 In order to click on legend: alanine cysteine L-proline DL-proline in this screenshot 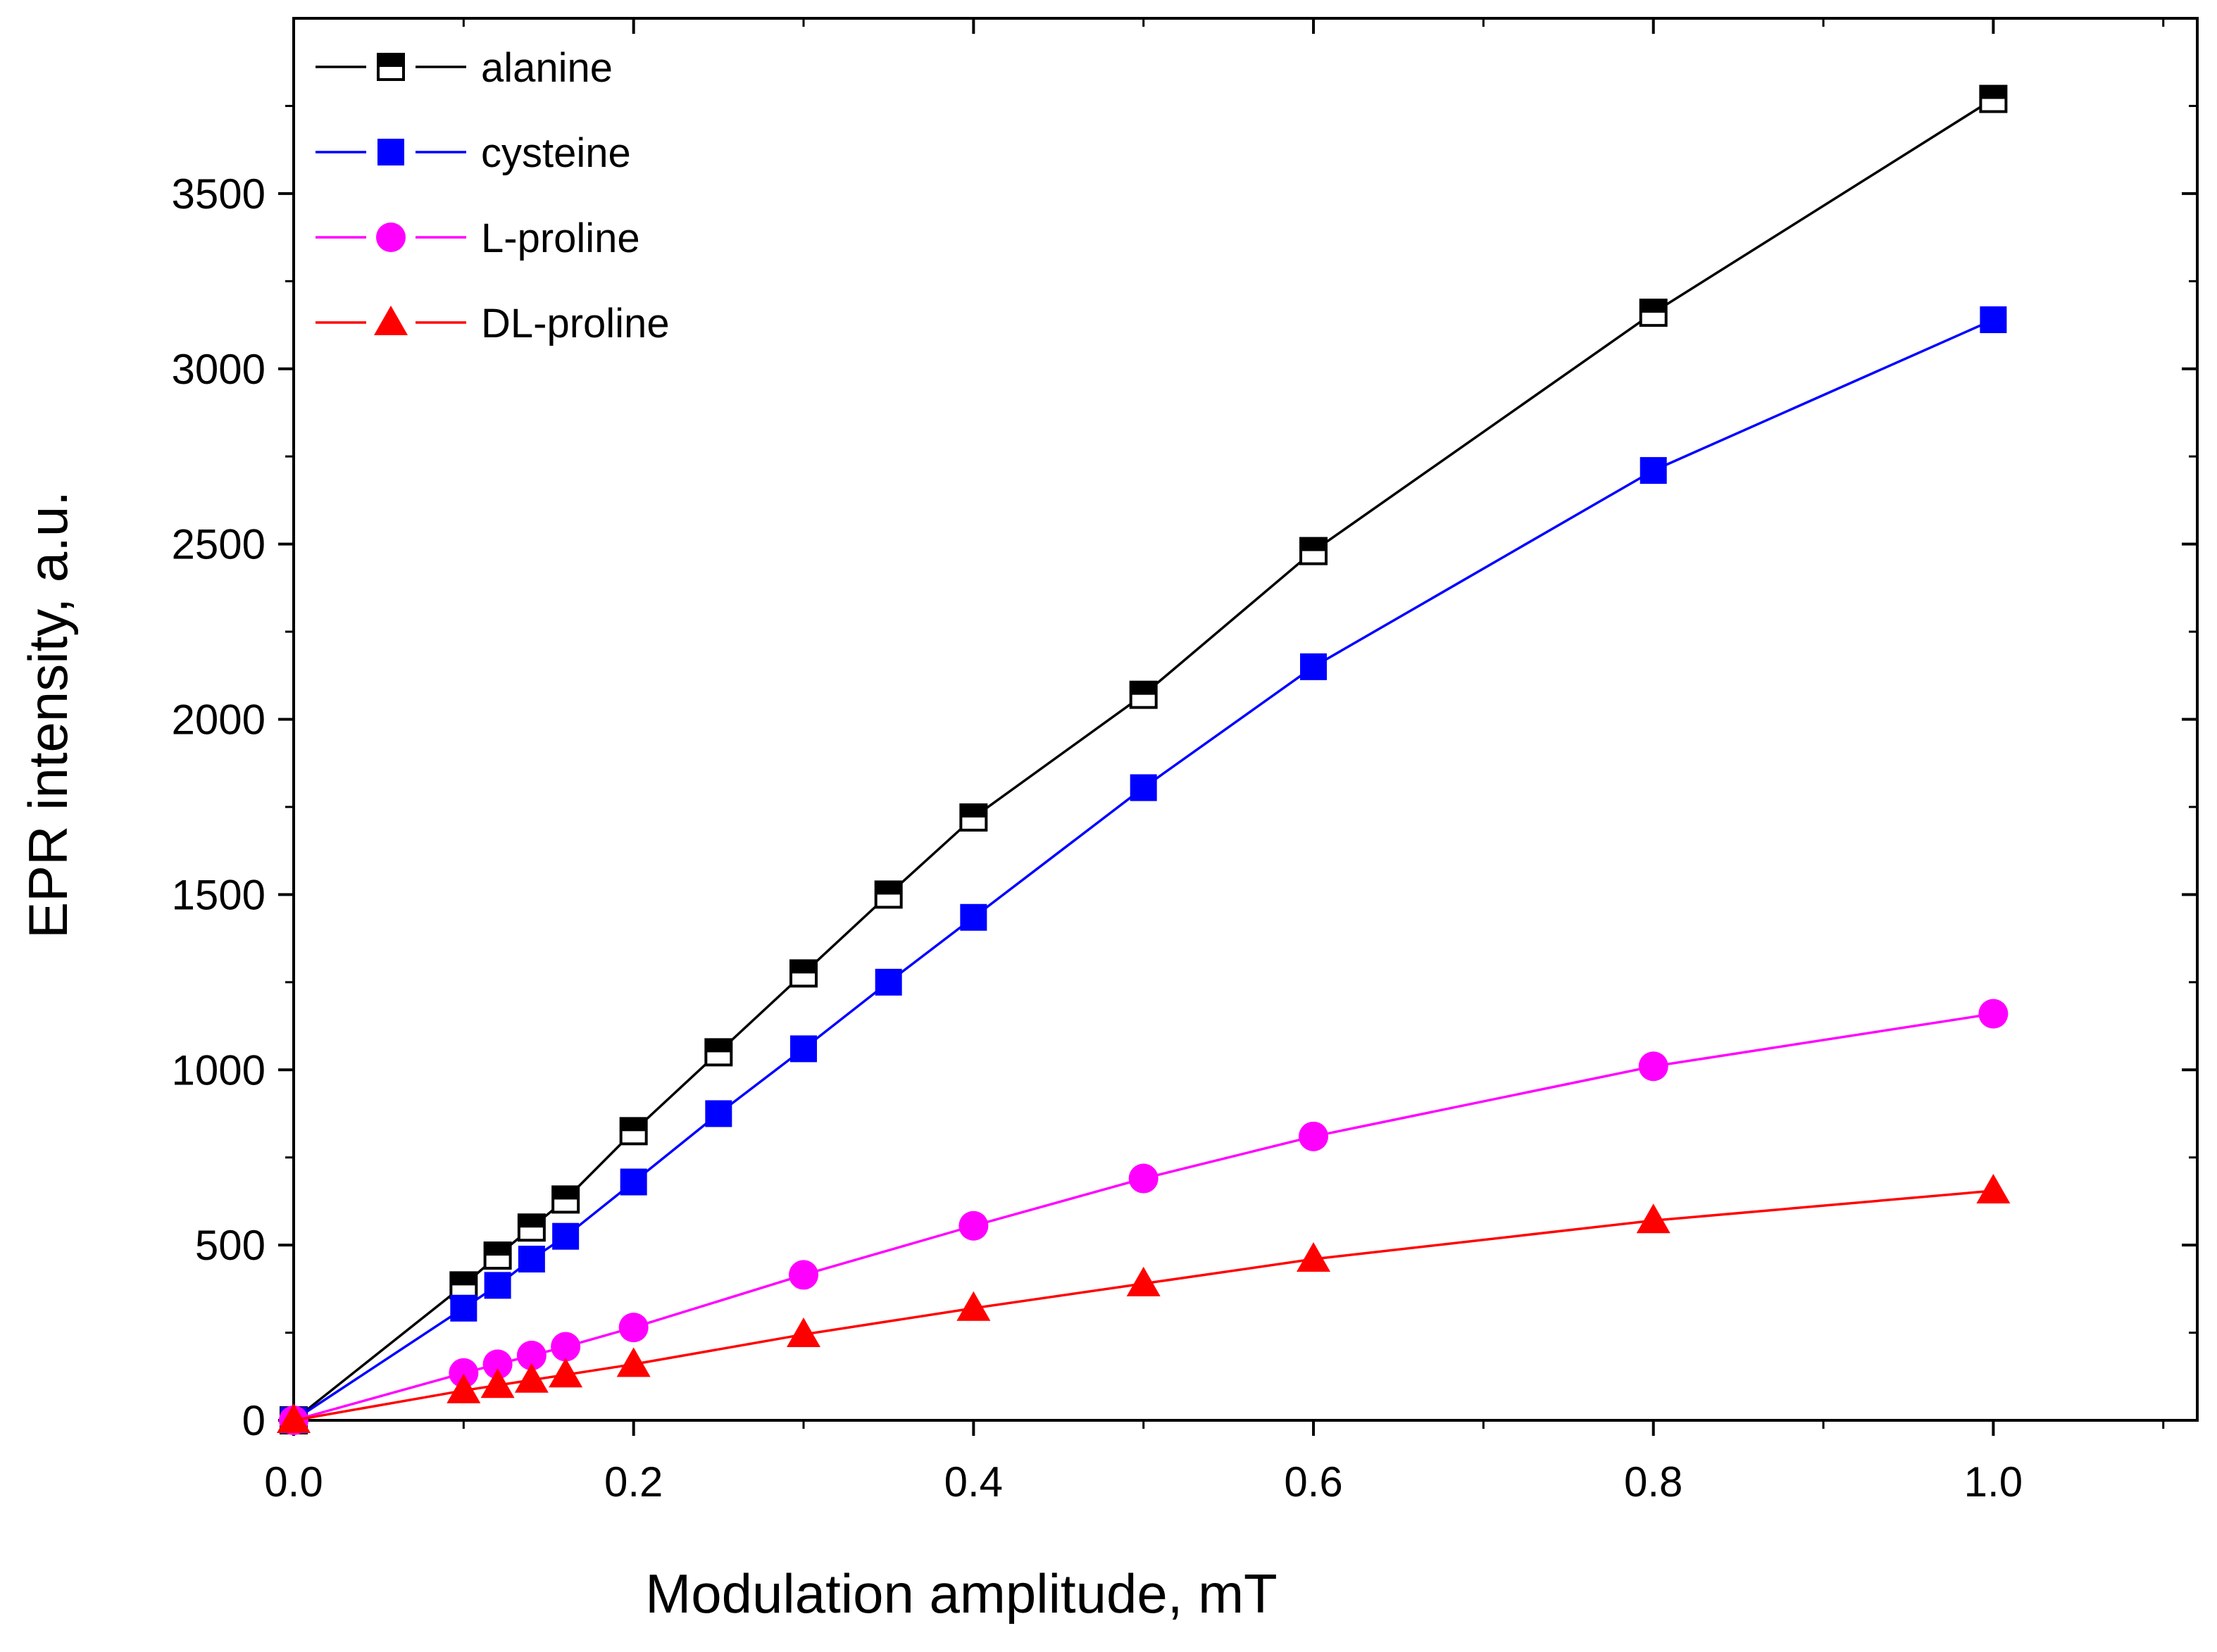, I will do `click(493, 196)`.